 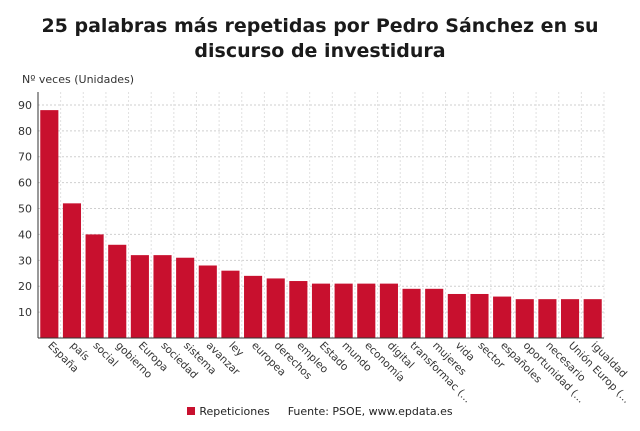 I want to click on y-tick-label: 50, so click(x=25, y=209).